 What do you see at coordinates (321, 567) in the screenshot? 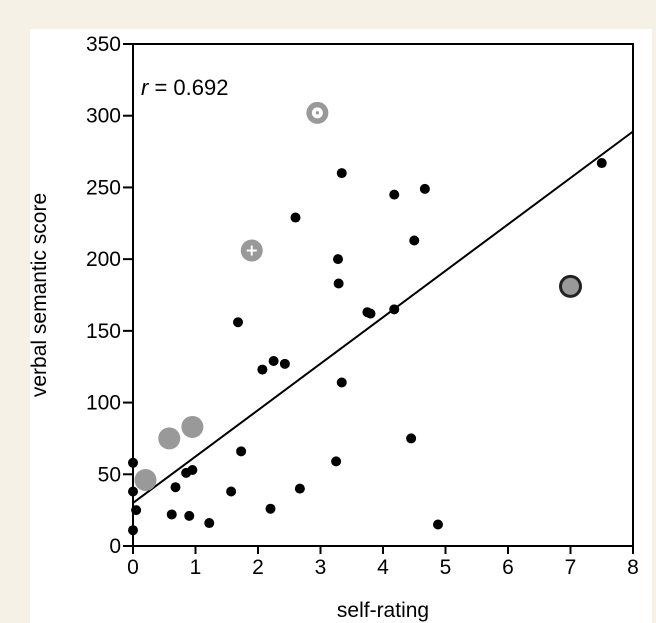
I see `x-tick-label: 3` at bounding box center [321, 567].